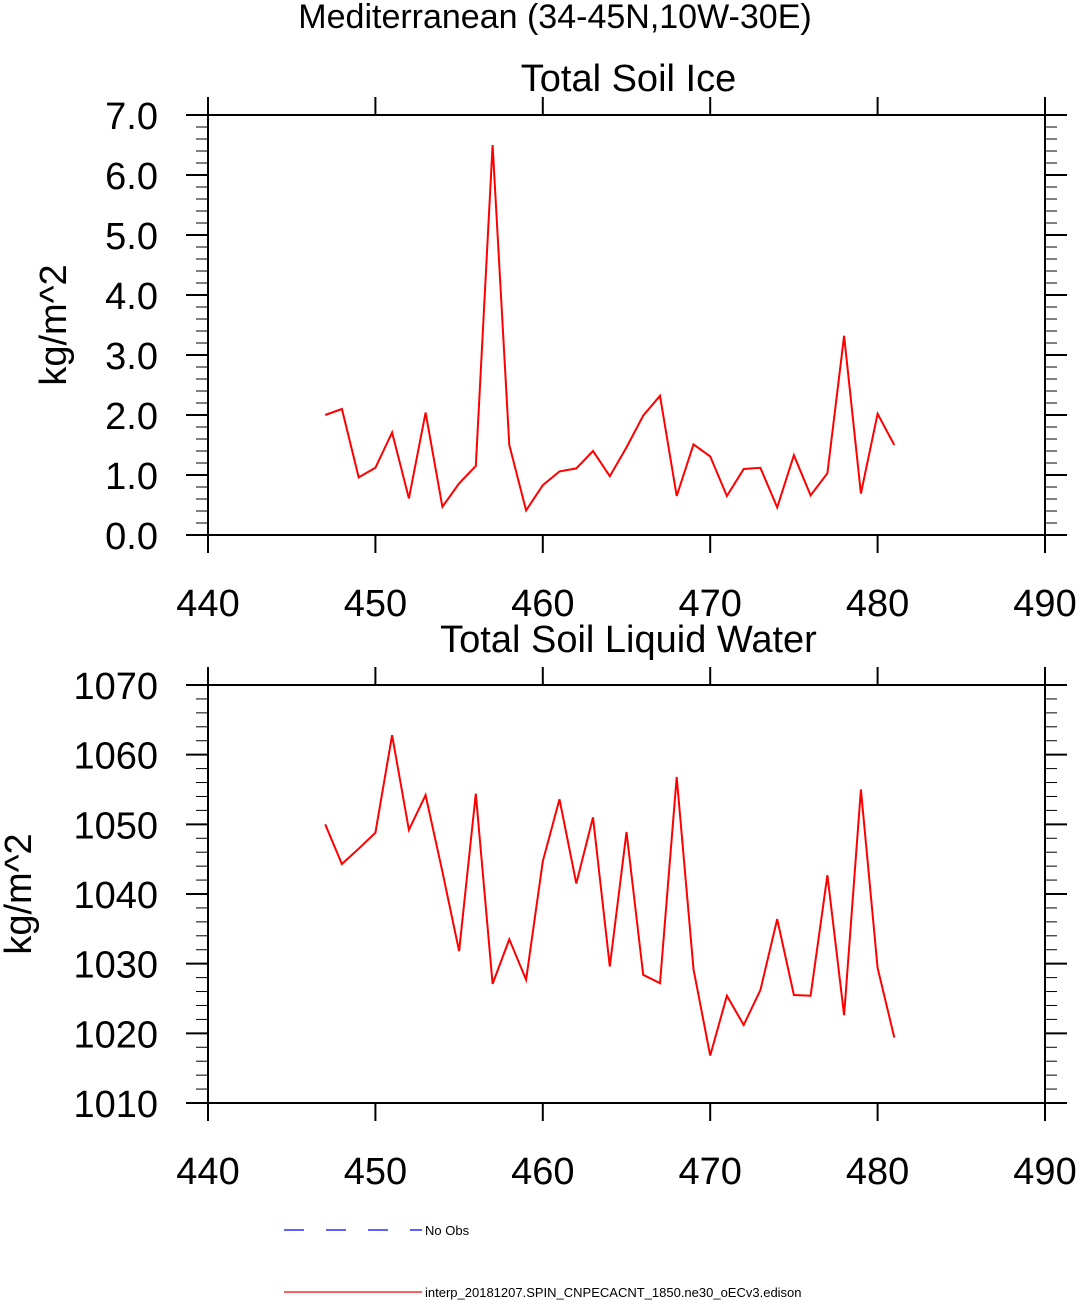 Image resolution: width=1079 pixels, height=1300 pixels. I want to click on chart-0-xtick-label-0: 440, so click(207, 604).